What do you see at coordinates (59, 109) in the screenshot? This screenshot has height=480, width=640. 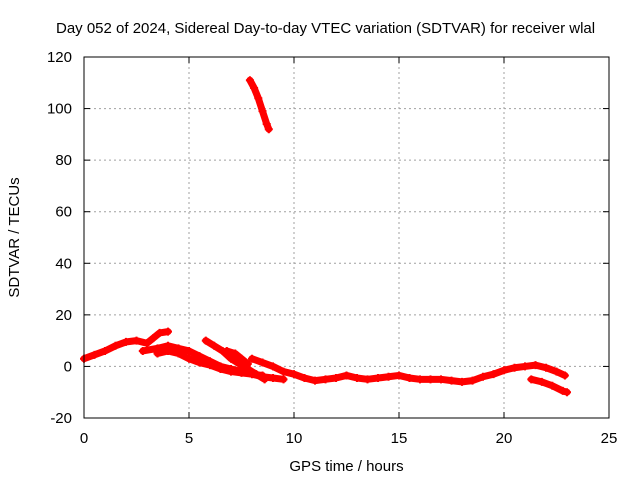 I see `y-tick-label: 100` at bounding box center [59, 109].